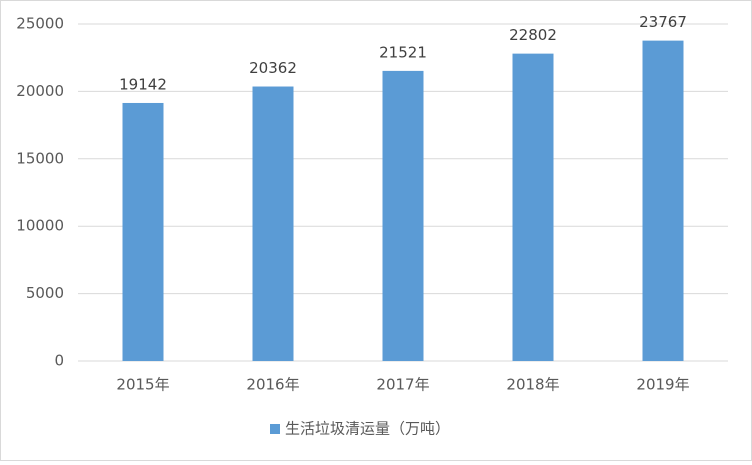  Describe the element at coordinates (403, 52) in the screenshot. I see `data-label: 21521` at that location.